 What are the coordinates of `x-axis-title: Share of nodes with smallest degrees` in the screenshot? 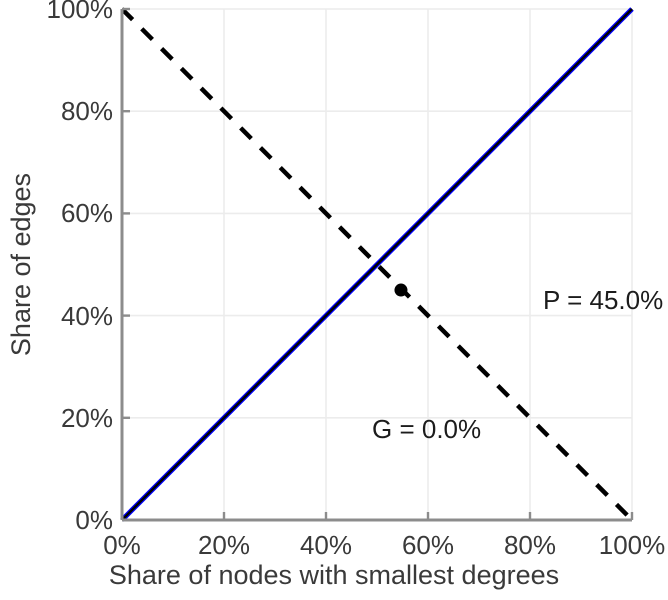 It's located at (334, 575).